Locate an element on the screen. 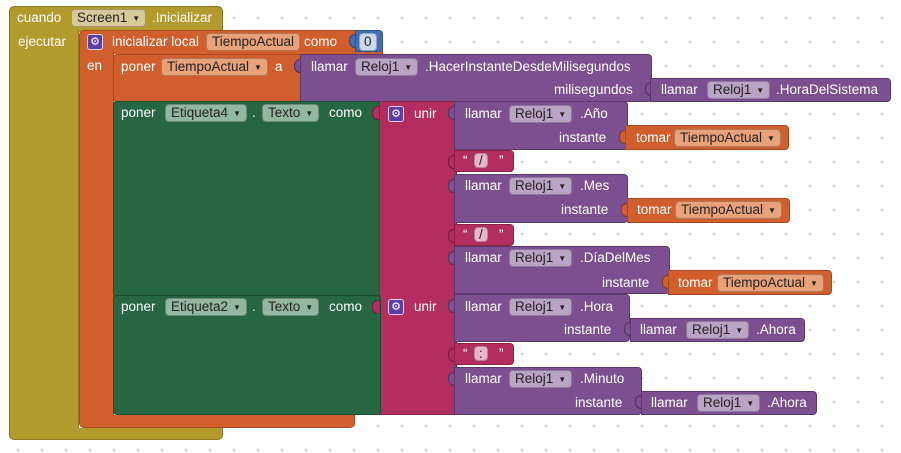 Image resolution: width=901 pixels, height=453 pixels. get-variable-value: TiempoActual is located at coordinates (721, 137).